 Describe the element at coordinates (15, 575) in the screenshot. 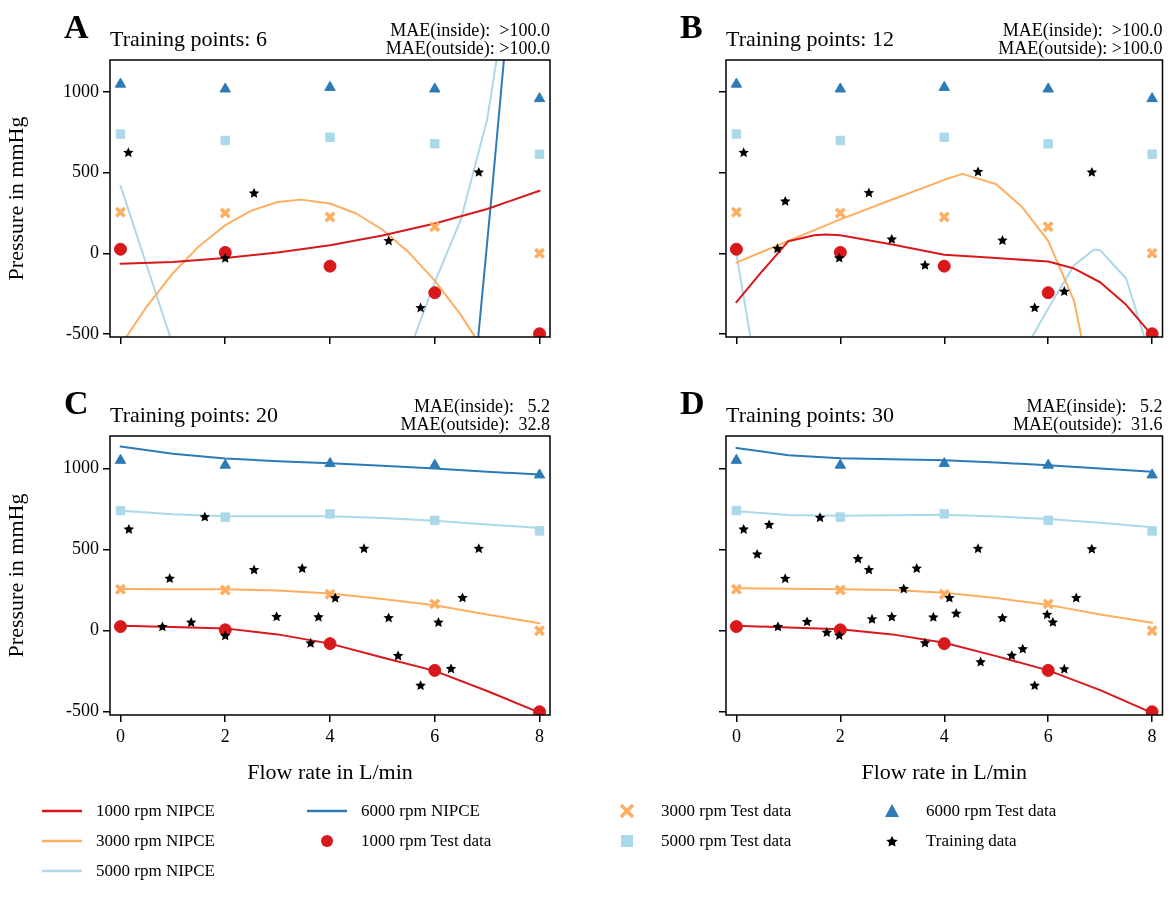

I see `y-axis-title: Pressure in mmHg` at that location.